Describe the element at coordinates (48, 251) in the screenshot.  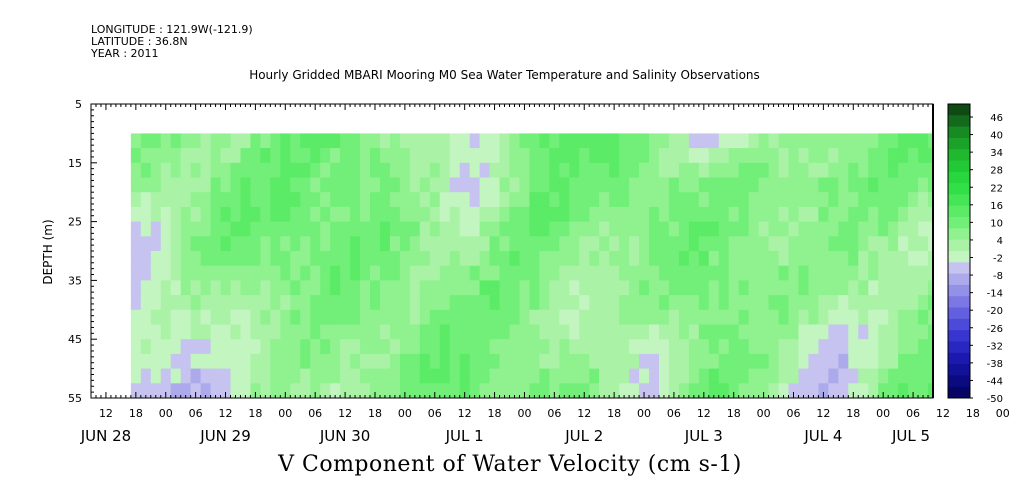
I see `y-axis-label: DEPTH (m)` at that location.